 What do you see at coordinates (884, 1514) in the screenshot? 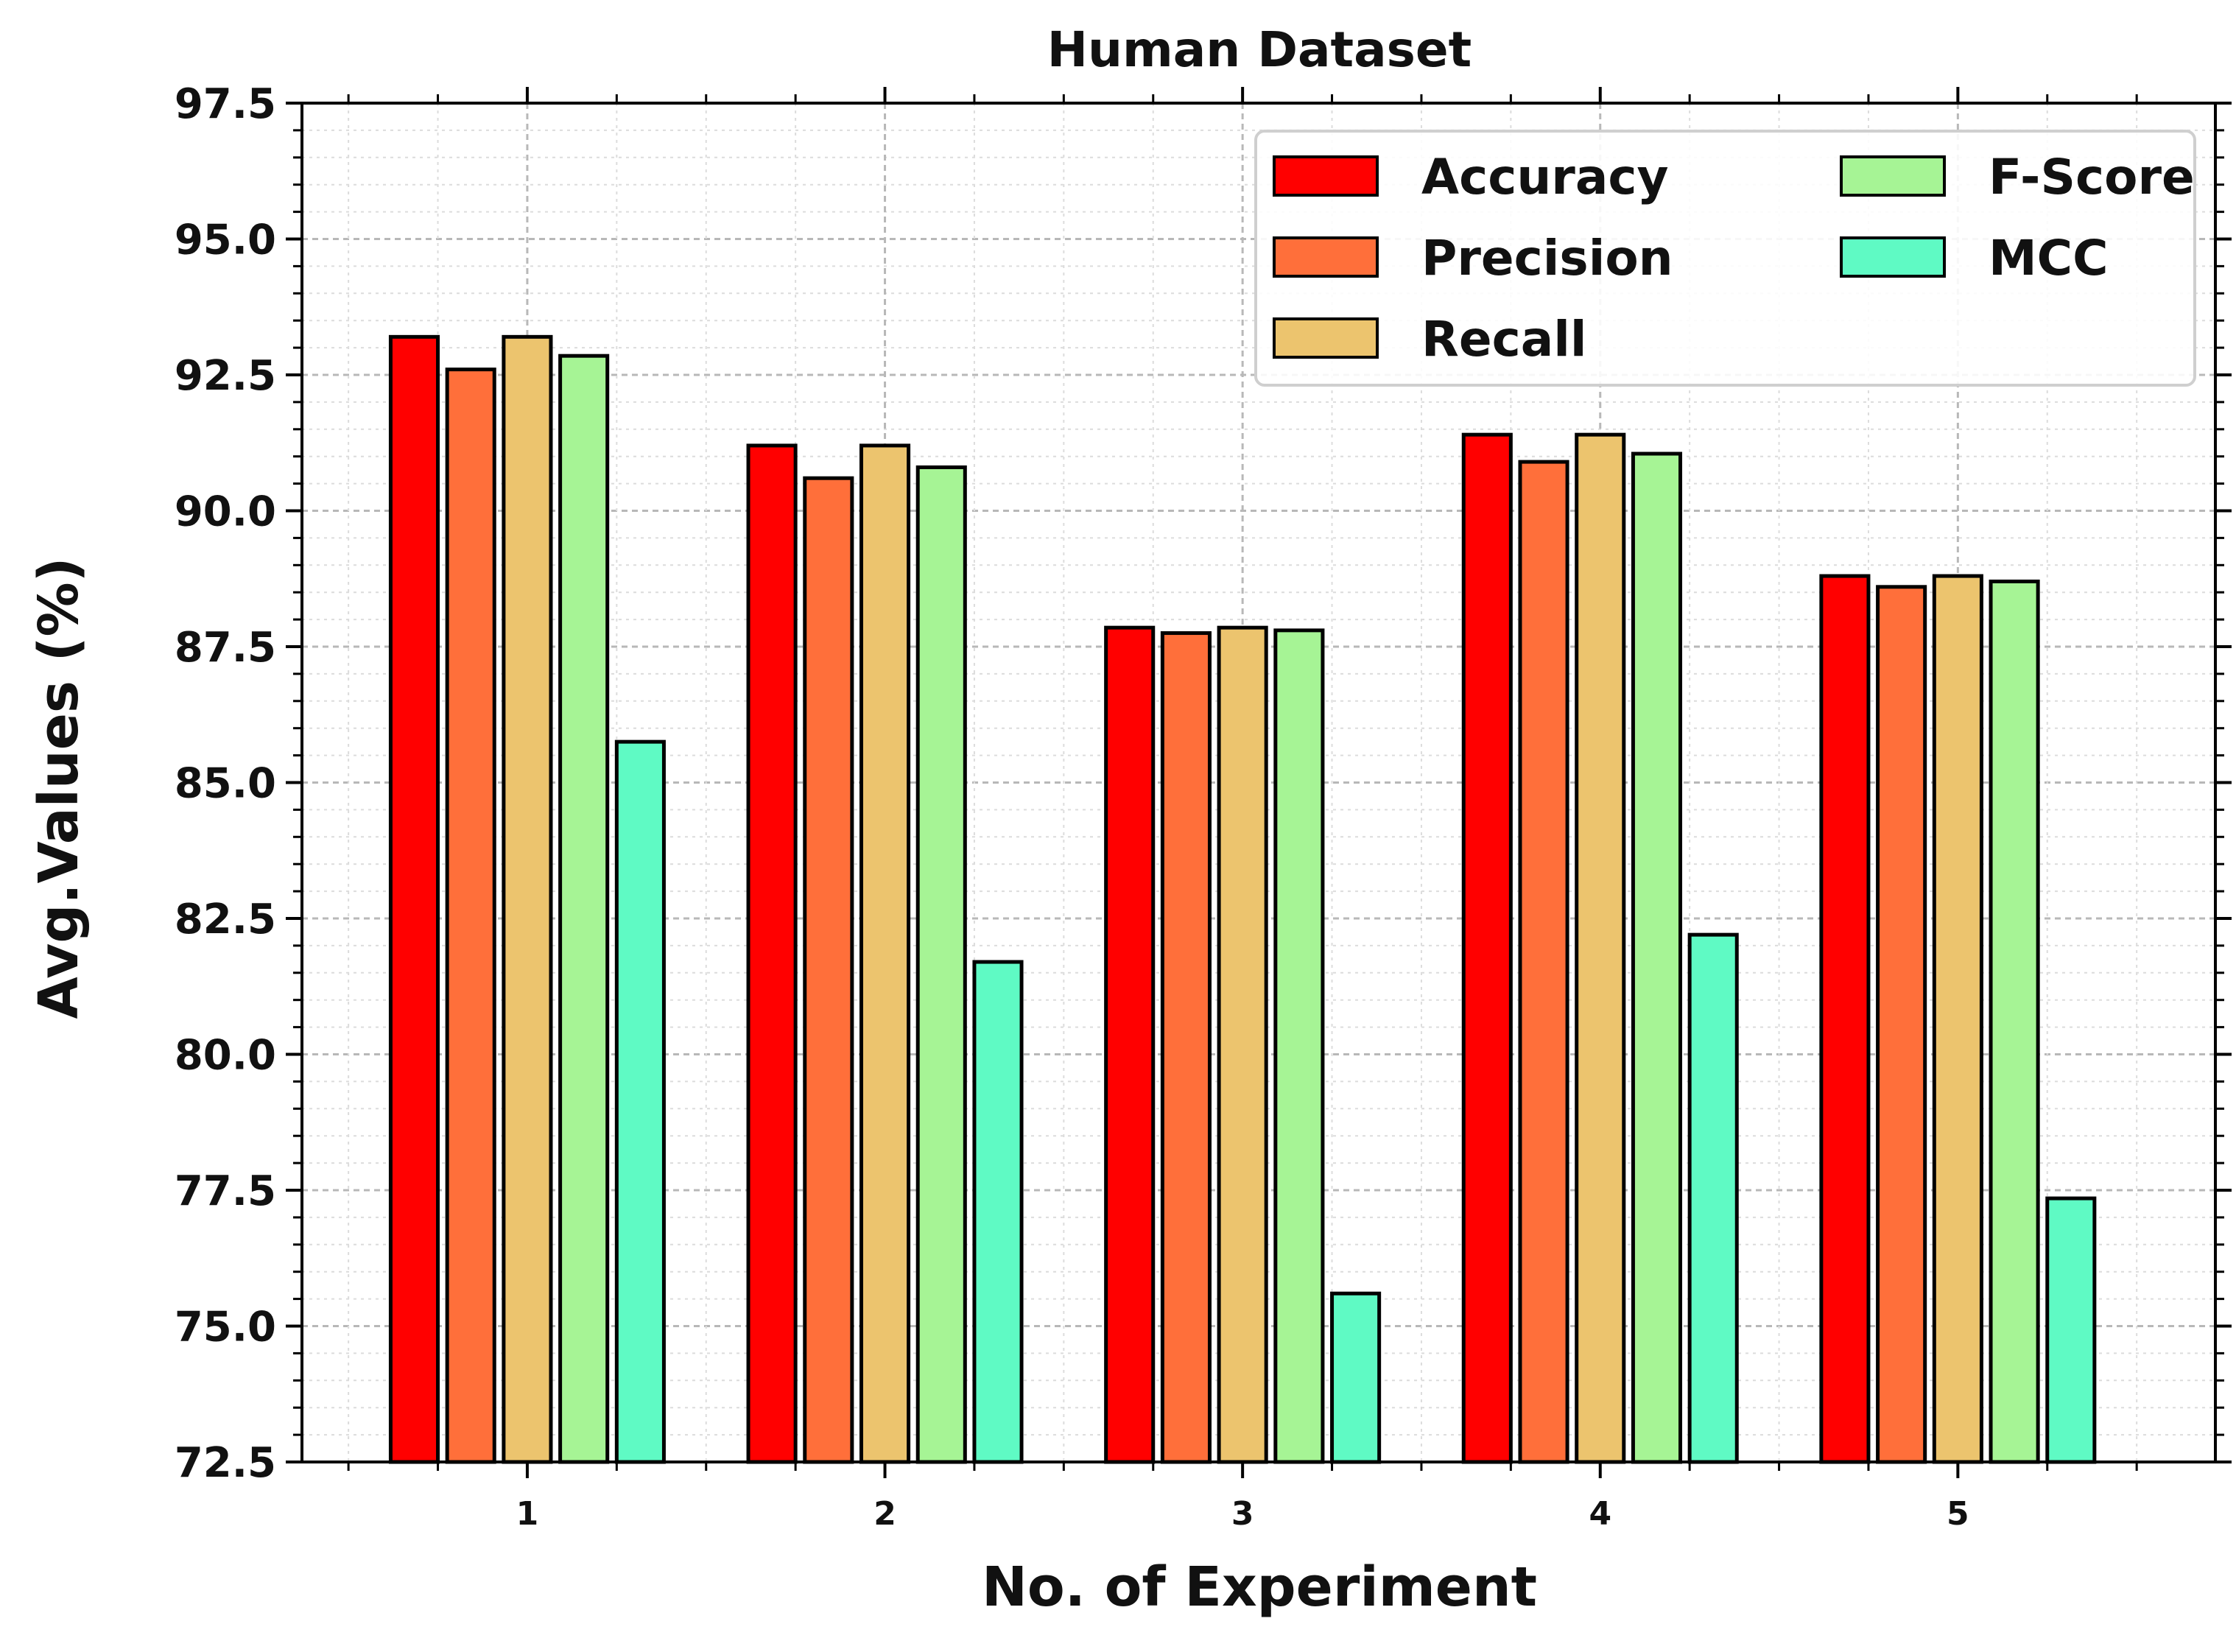
I see `x-tick-label: 2` at bounding box center [884, 1514].